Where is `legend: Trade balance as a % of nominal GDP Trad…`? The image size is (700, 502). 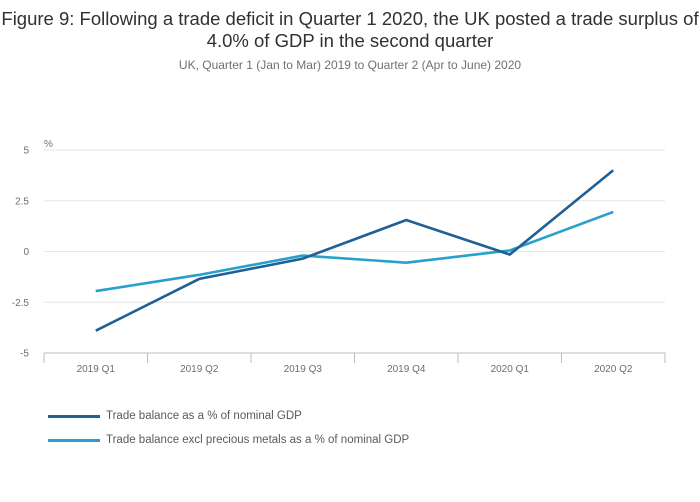 legend: Trade balance as a % of nominal GDP Trad… is located at coordinates (228, 428).